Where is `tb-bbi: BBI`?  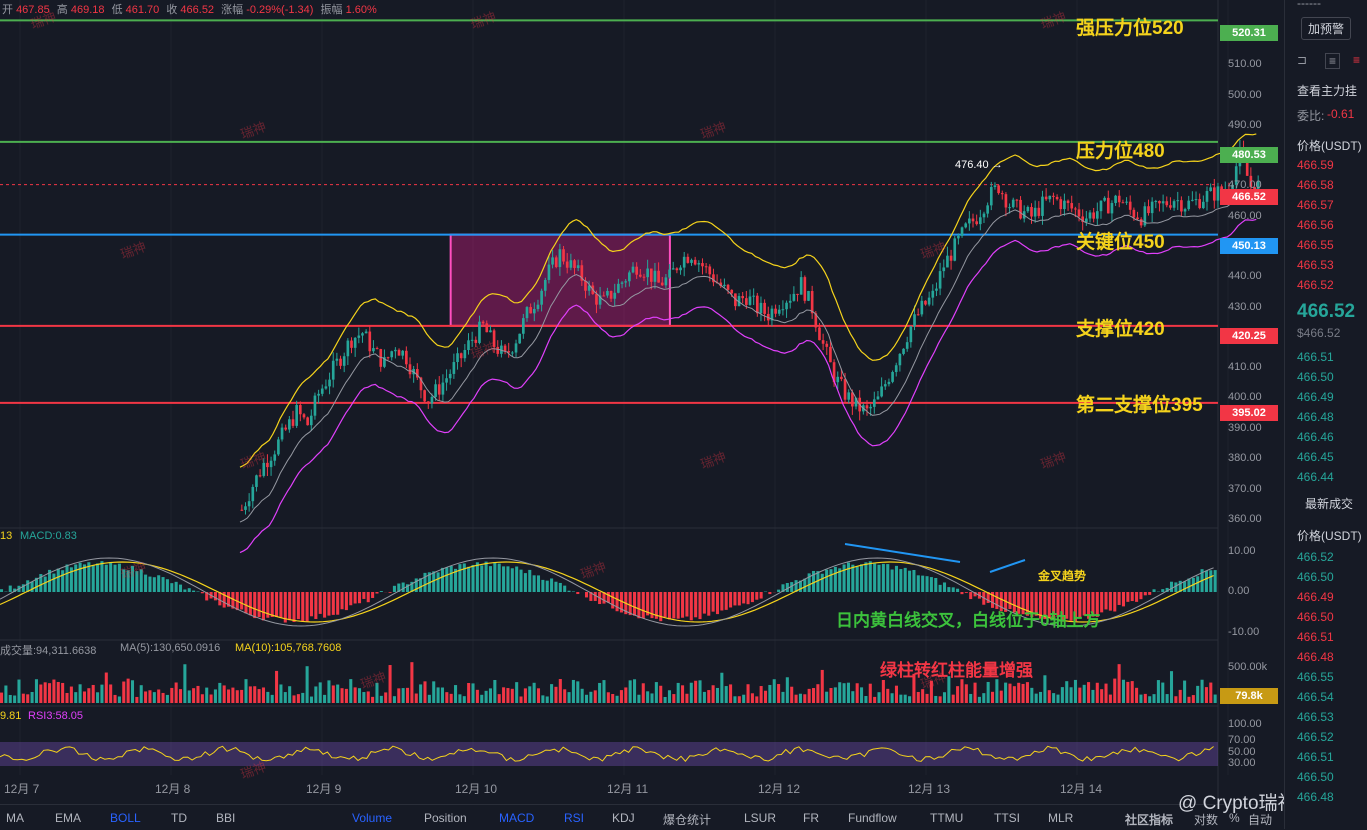 tb-bbi: BBI is located at coordinates (225, 818).